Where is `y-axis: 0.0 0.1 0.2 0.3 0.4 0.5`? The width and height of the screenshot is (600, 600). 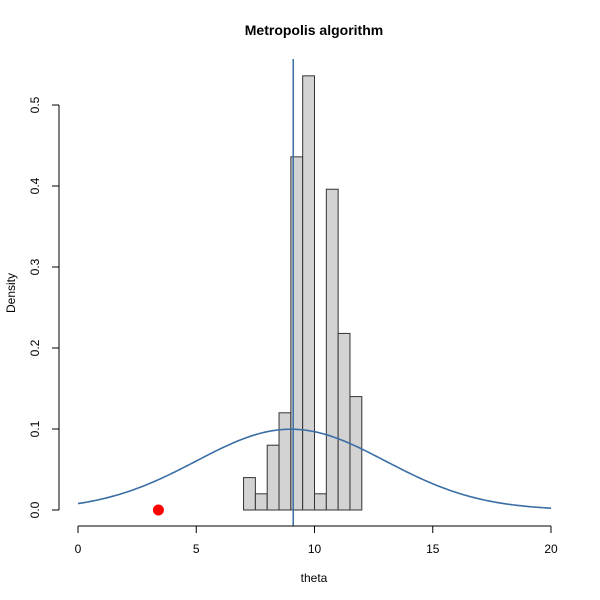
y-axis: 0.0 0.1 0.2 0.3 0.4 0.5 is located at coordinates (44, 307).